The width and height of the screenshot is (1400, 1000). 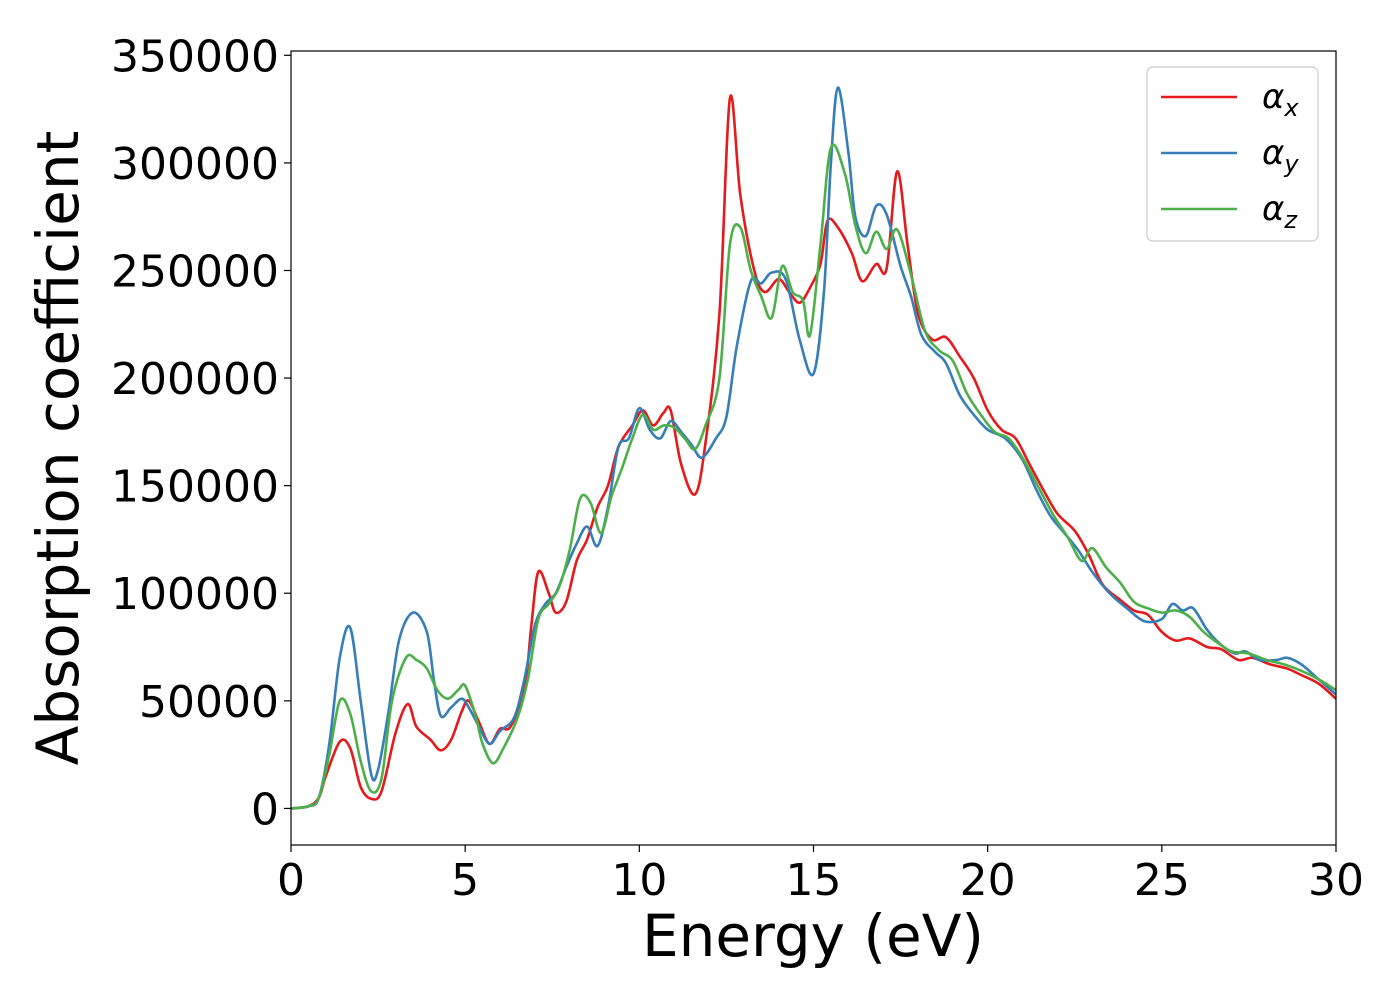 I want to click on y-tick-label: 250000, so click(x=195, y=271).